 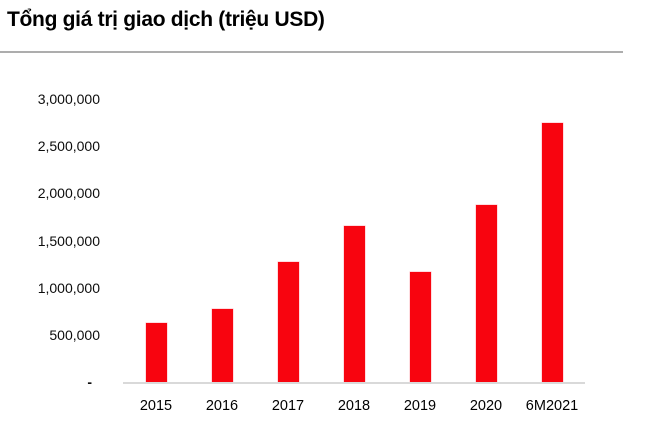 I want to click on y-tick-label: -, so click(x=89, y=382).